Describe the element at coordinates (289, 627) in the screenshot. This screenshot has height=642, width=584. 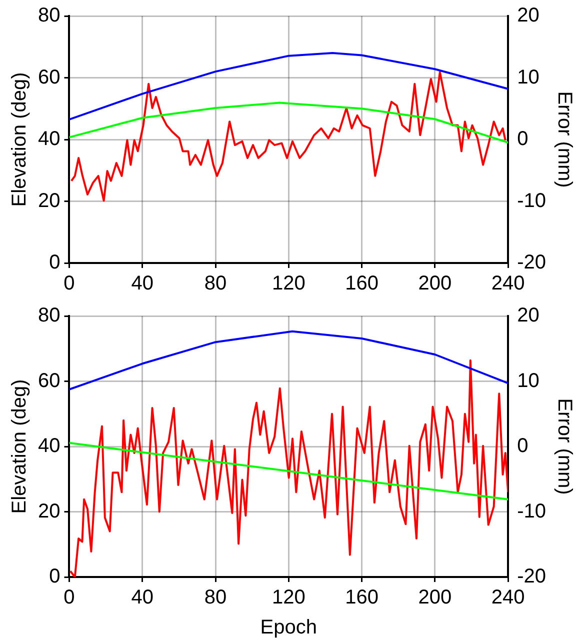
I see `x-axis-title: Epoch` at that location.